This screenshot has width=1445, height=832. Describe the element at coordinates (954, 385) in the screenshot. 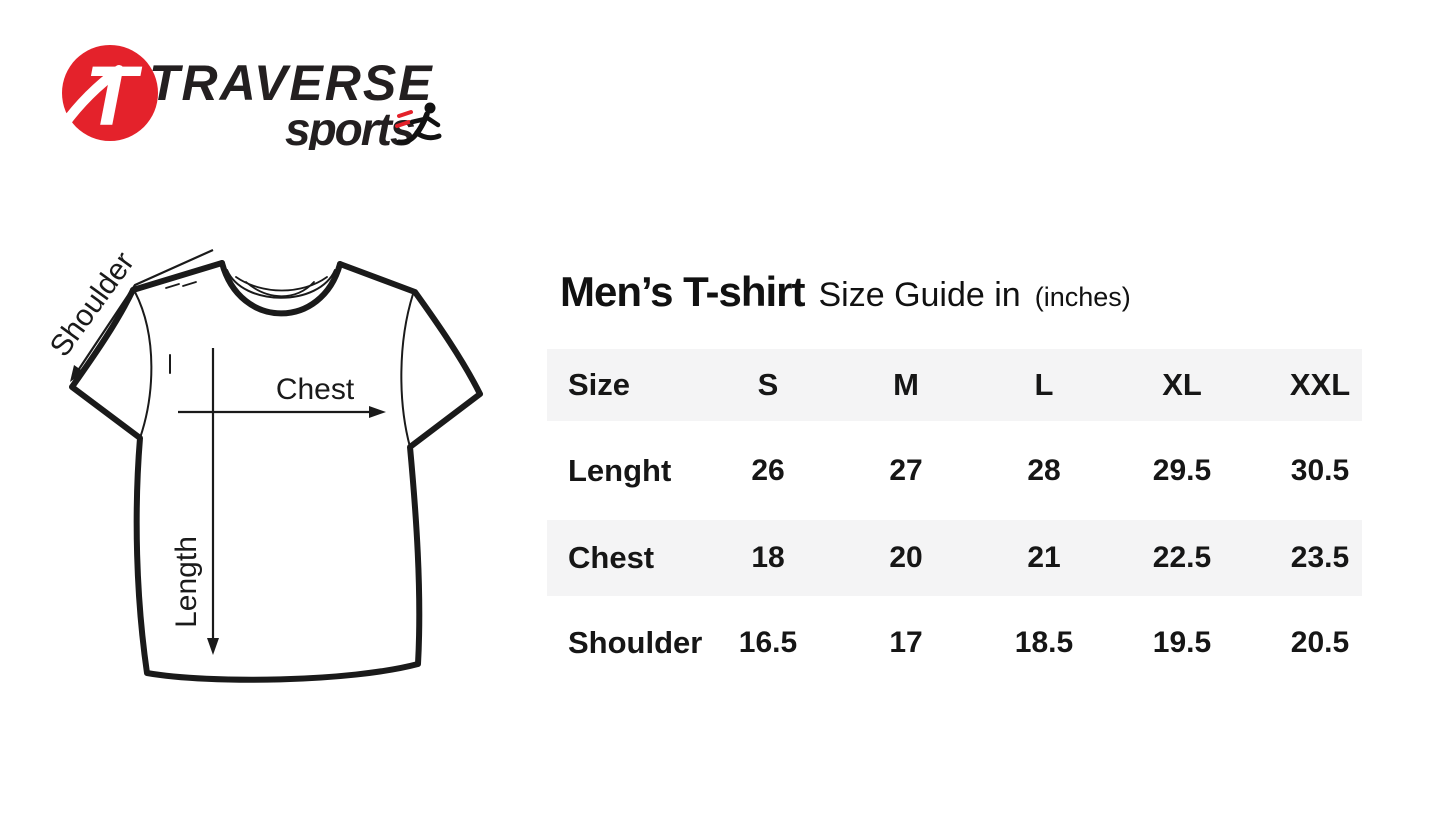

I see `table-header-row: Size S M L XL XXL` at that location.